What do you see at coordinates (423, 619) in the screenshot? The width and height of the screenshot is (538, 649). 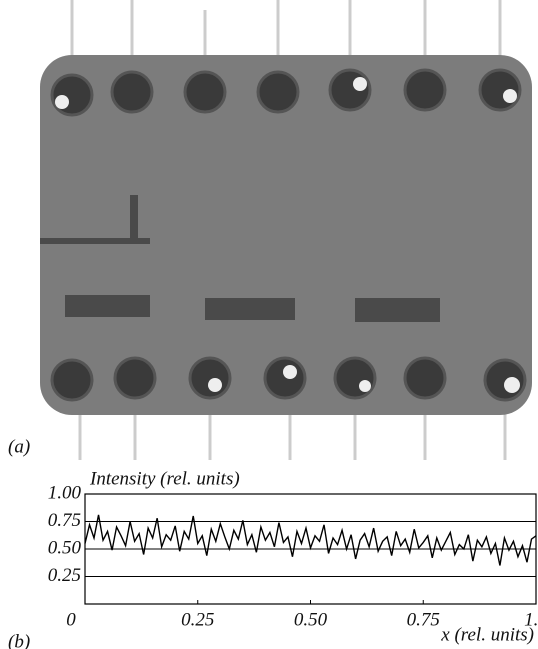 I see `x-tick-label: 0.75` at bounding box center [423, 619].